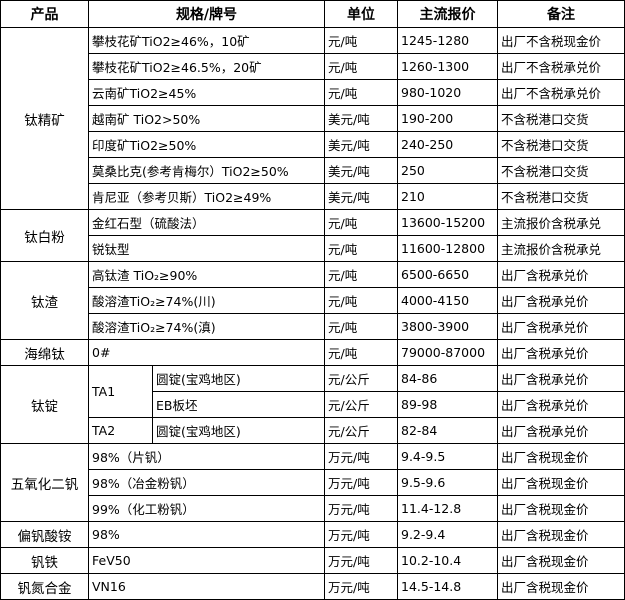  I want to click on note-cell: 出厂不含税现金价, so click(561, 40).